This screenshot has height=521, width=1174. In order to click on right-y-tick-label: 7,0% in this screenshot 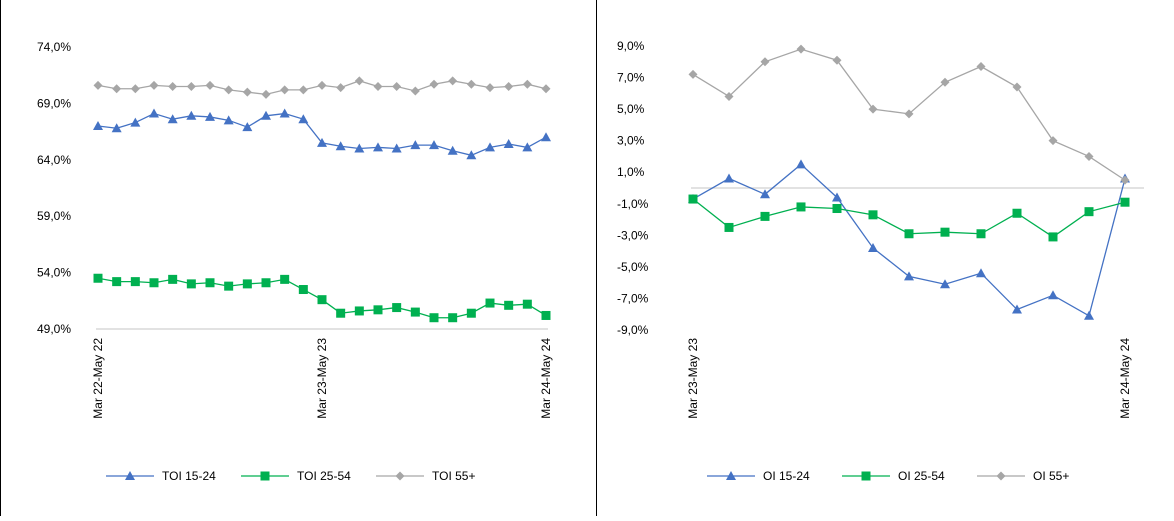, I will do `click(631, 78)`.